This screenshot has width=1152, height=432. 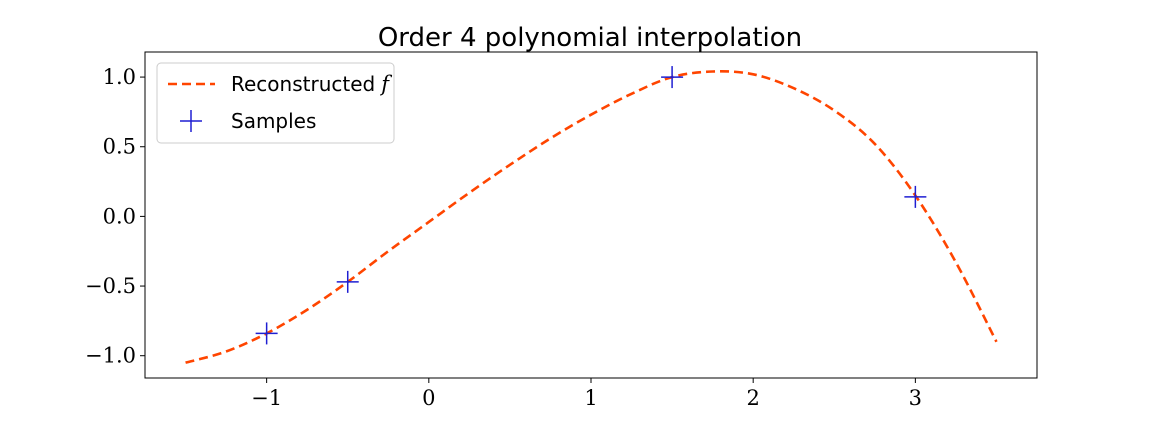 What do you see at coordinates (590, 398) in the screenshot?
I see `x-tick-label: 1` at bounding box center [590, 398].